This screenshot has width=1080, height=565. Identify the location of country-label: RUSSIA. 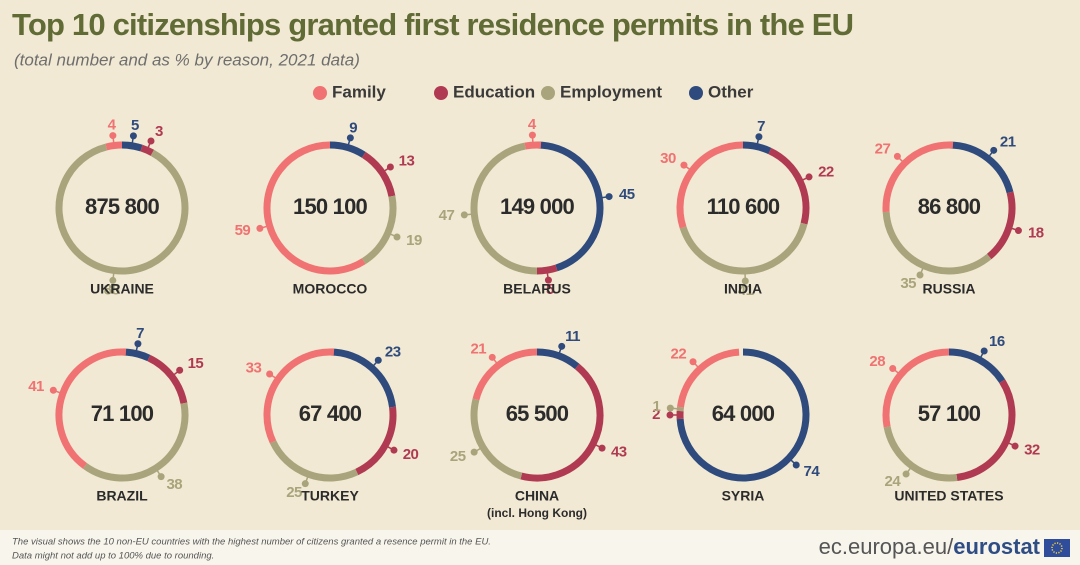
(949, 289).